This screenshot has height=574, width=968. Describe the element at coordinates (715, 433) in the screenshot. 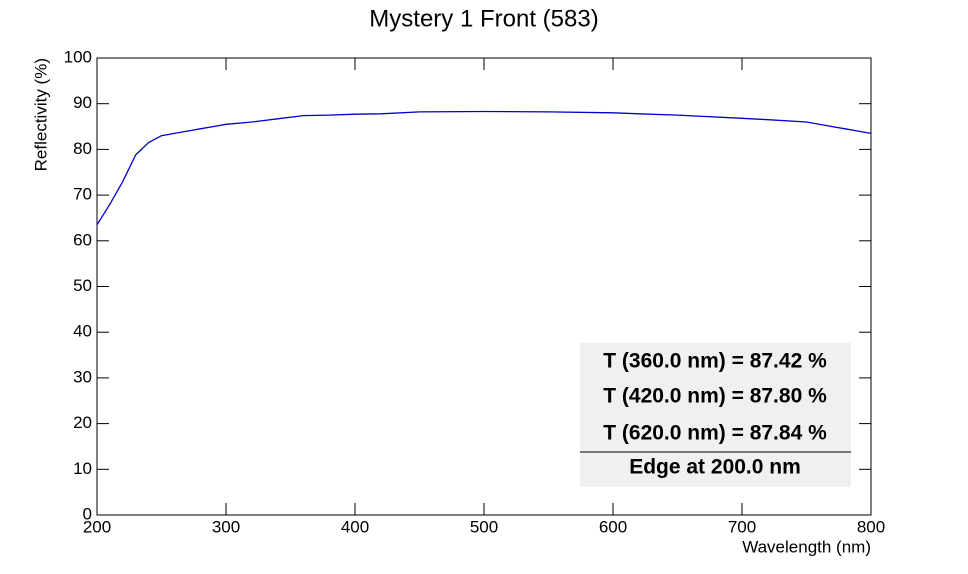

I see `annotation: T (620.0 nm) = 87.84 %` at that location.